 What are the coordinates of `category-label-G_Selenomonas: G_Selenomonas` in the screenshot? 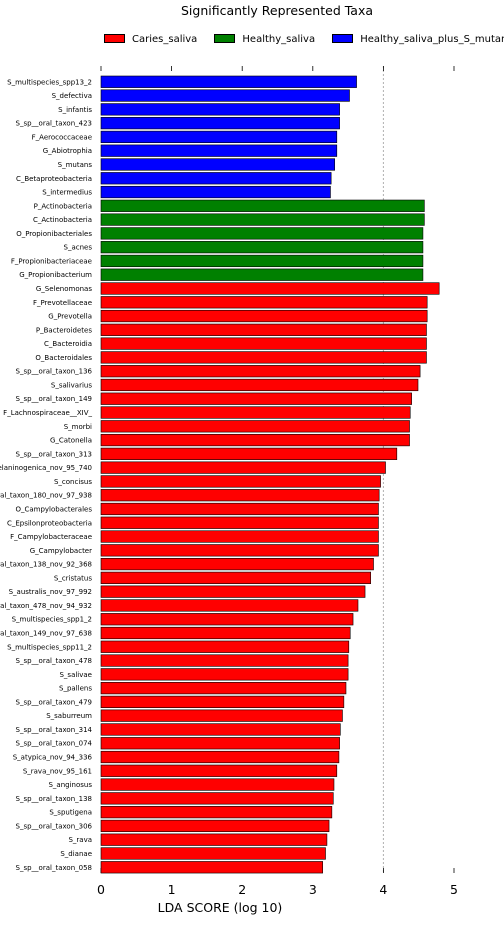 It's located at (64, 289).